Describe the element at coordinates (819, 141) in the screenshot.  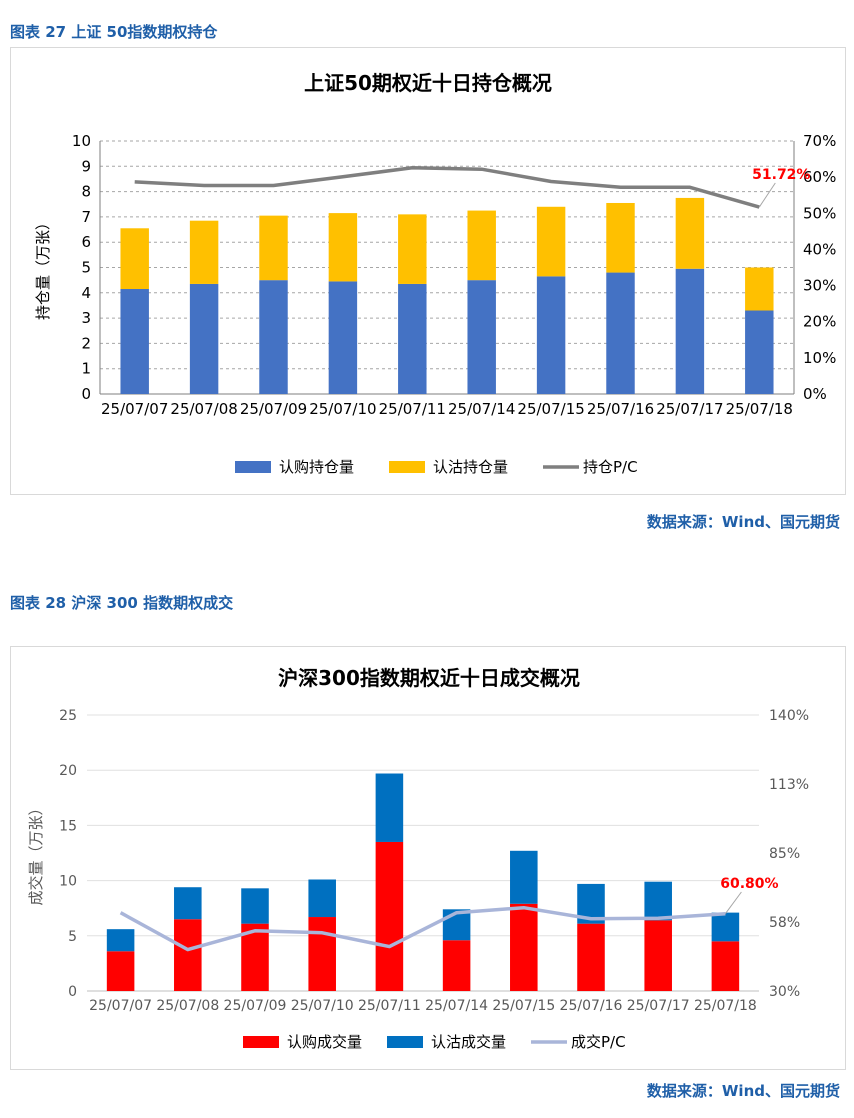
I see `y2-tick-label: 70%` at that location.